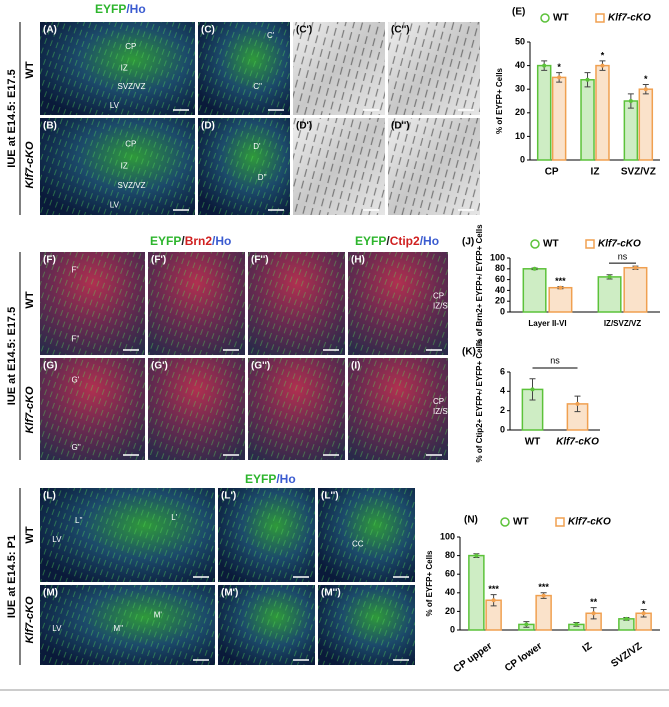 The height and width of the screenshot is (707, 669). I want to click on panel-label: (M'), so click(229, 593).